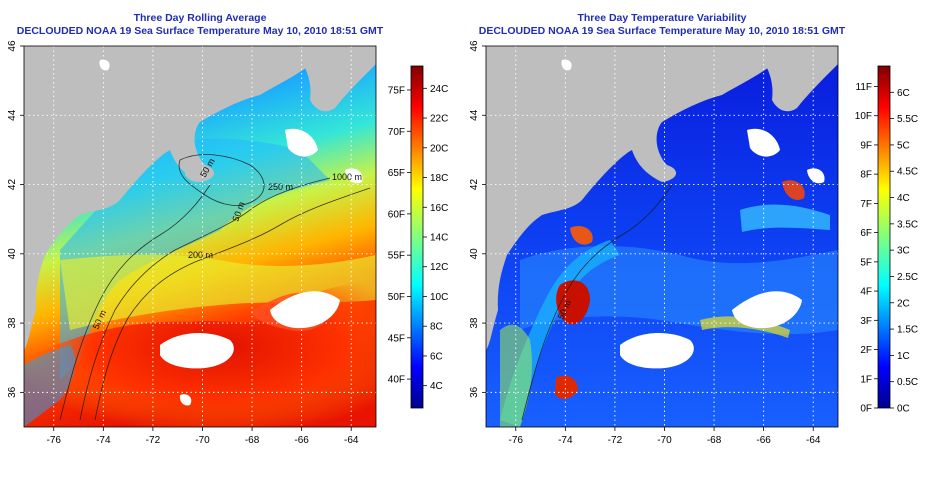  Describe the element at coordinates (280, 187) in the screenshot. I see `panel1-contour-label-250m: 250 m` at that location.